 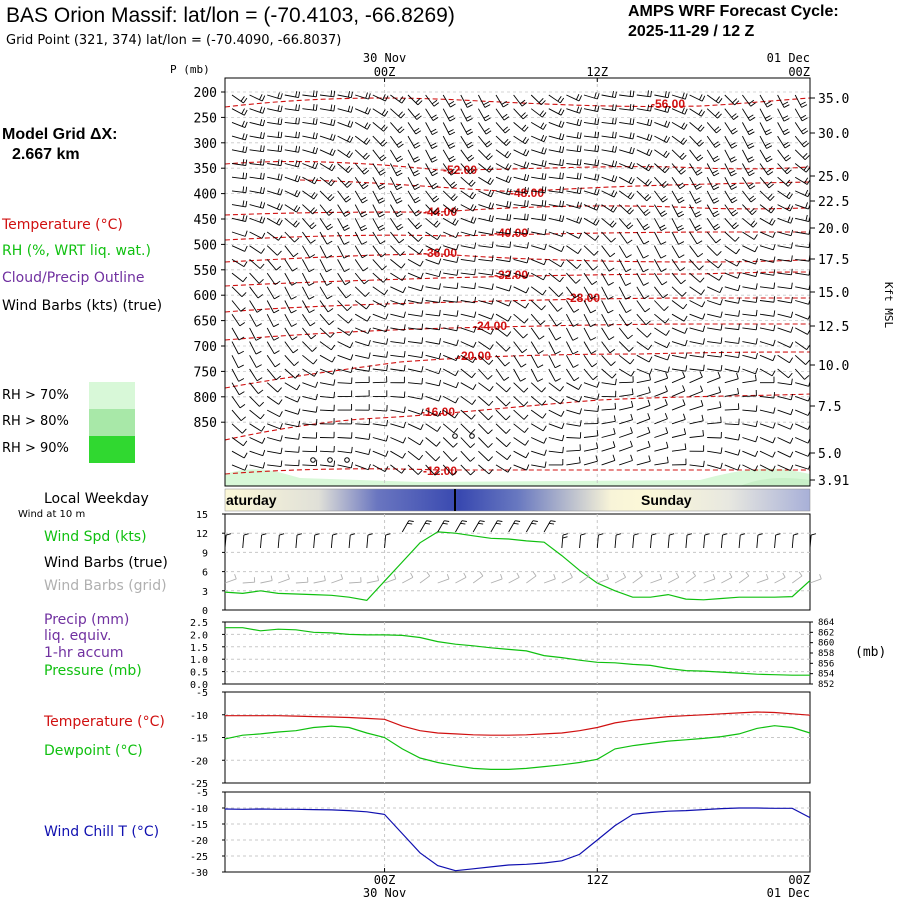 What do you see at coordinates (460, 170) in the screenshot?
I see `isotherm-label: -52.00` at bounding box center [460, 170].